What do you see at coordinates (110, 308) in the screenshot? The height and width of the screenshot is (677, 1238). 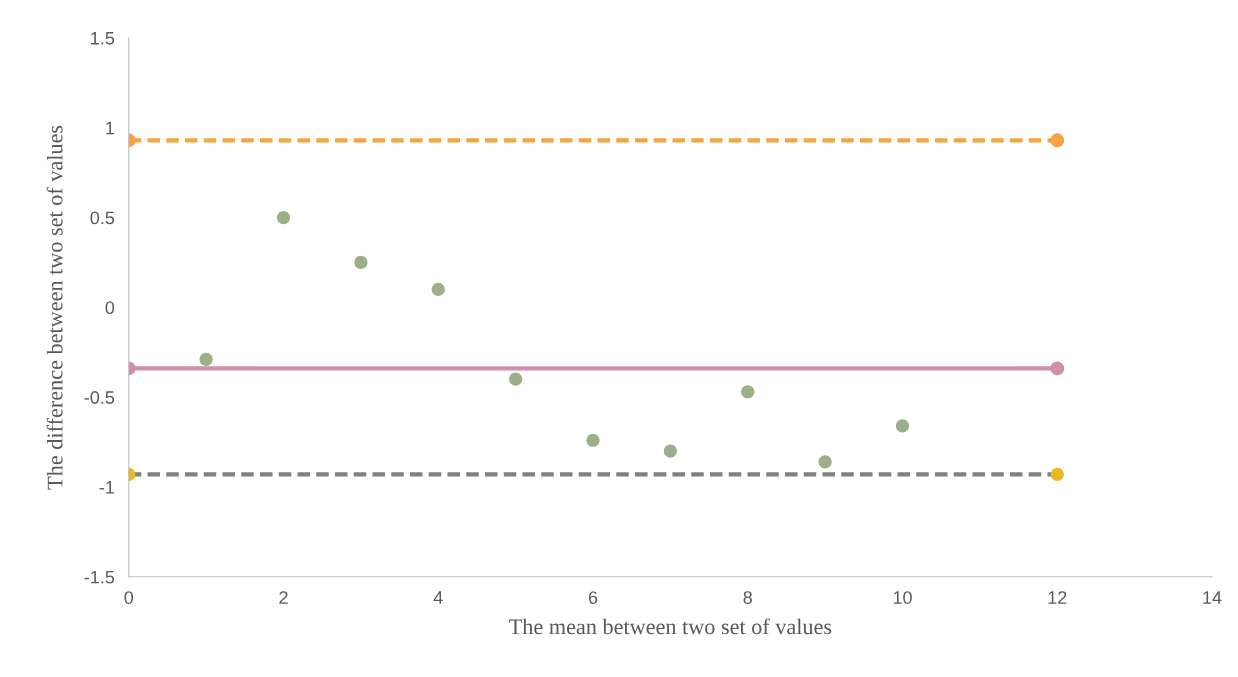 I see `y-tick-label: 0` at bounding box center [110, 308].